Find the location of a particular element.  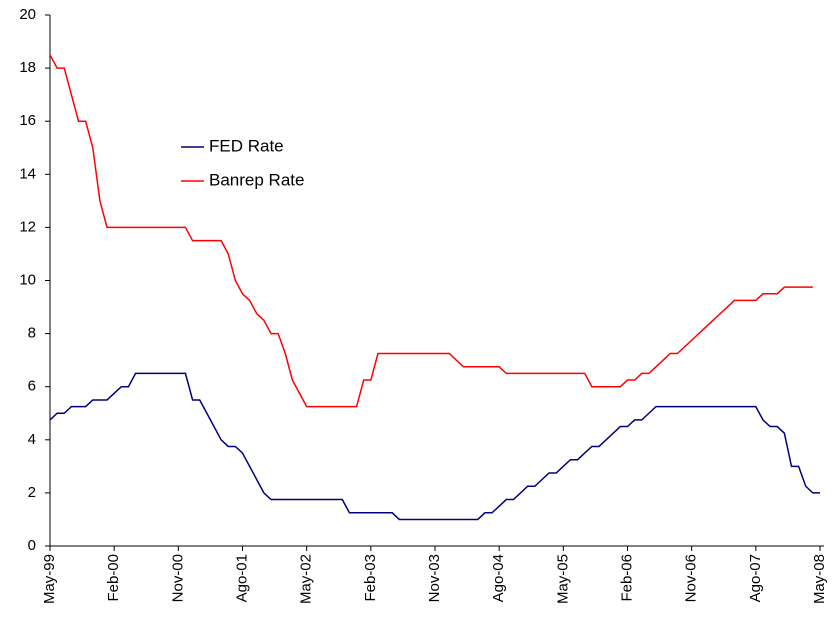

y-tick-label: 14 is located at coordinates (27, 173).